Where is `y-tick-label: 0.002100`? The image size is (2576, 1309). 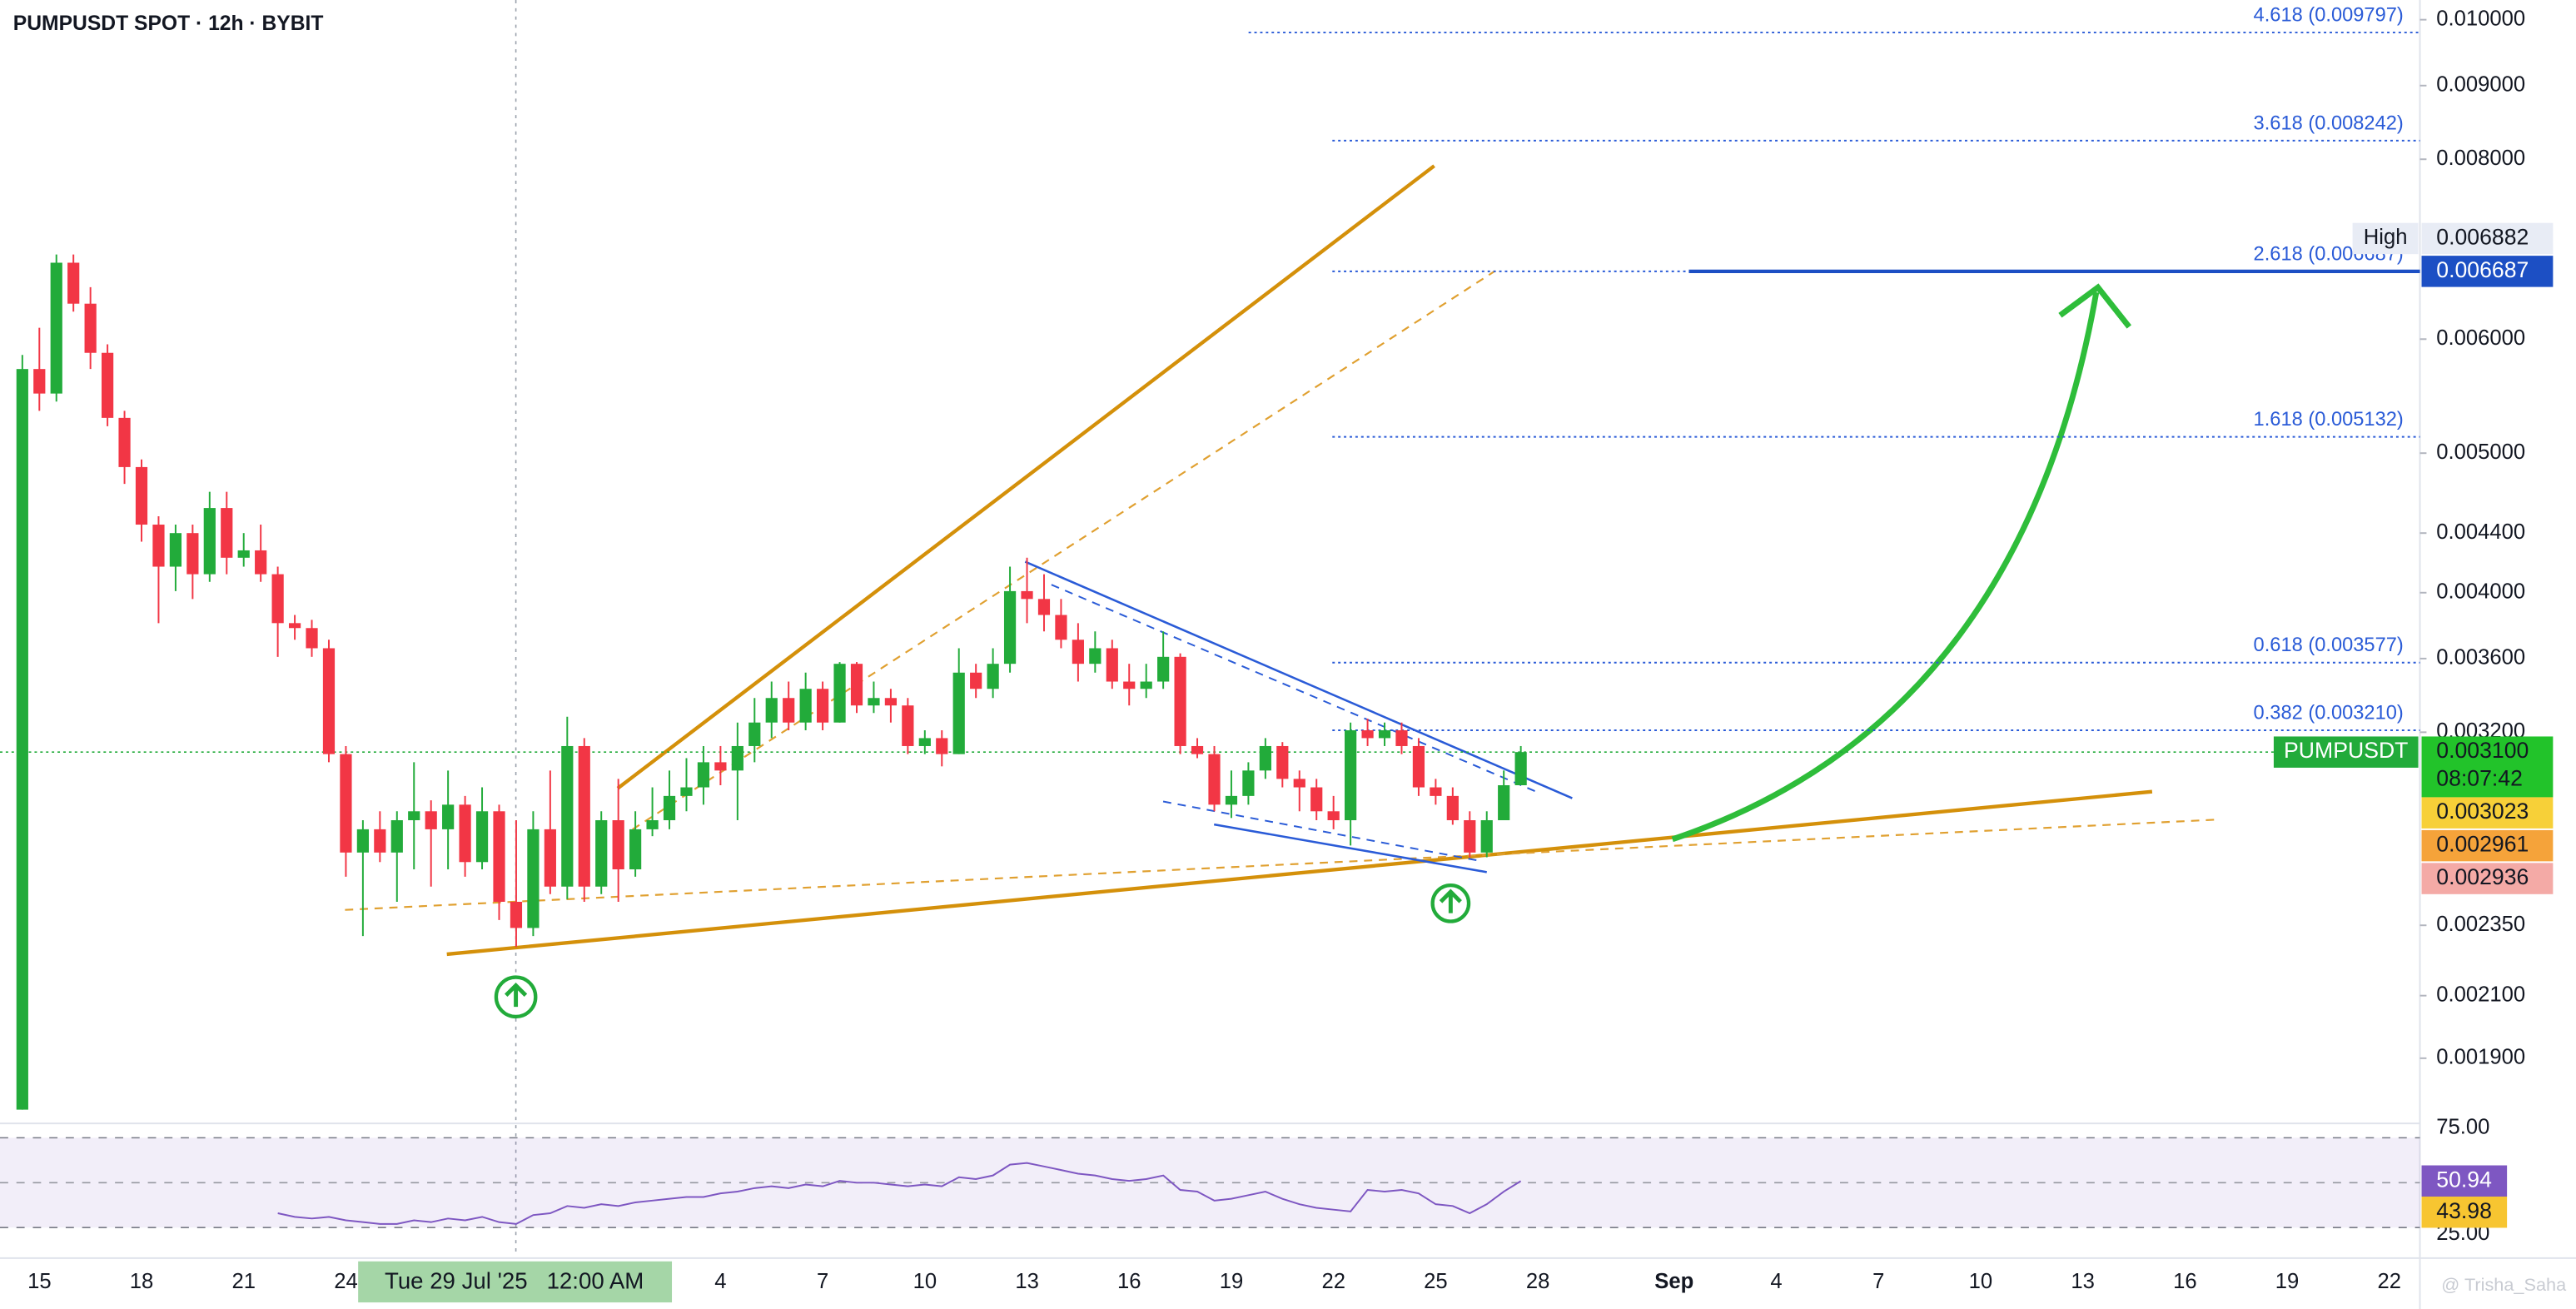 y-tick-label: 0.002100 is located at coordinates (2480, 995).